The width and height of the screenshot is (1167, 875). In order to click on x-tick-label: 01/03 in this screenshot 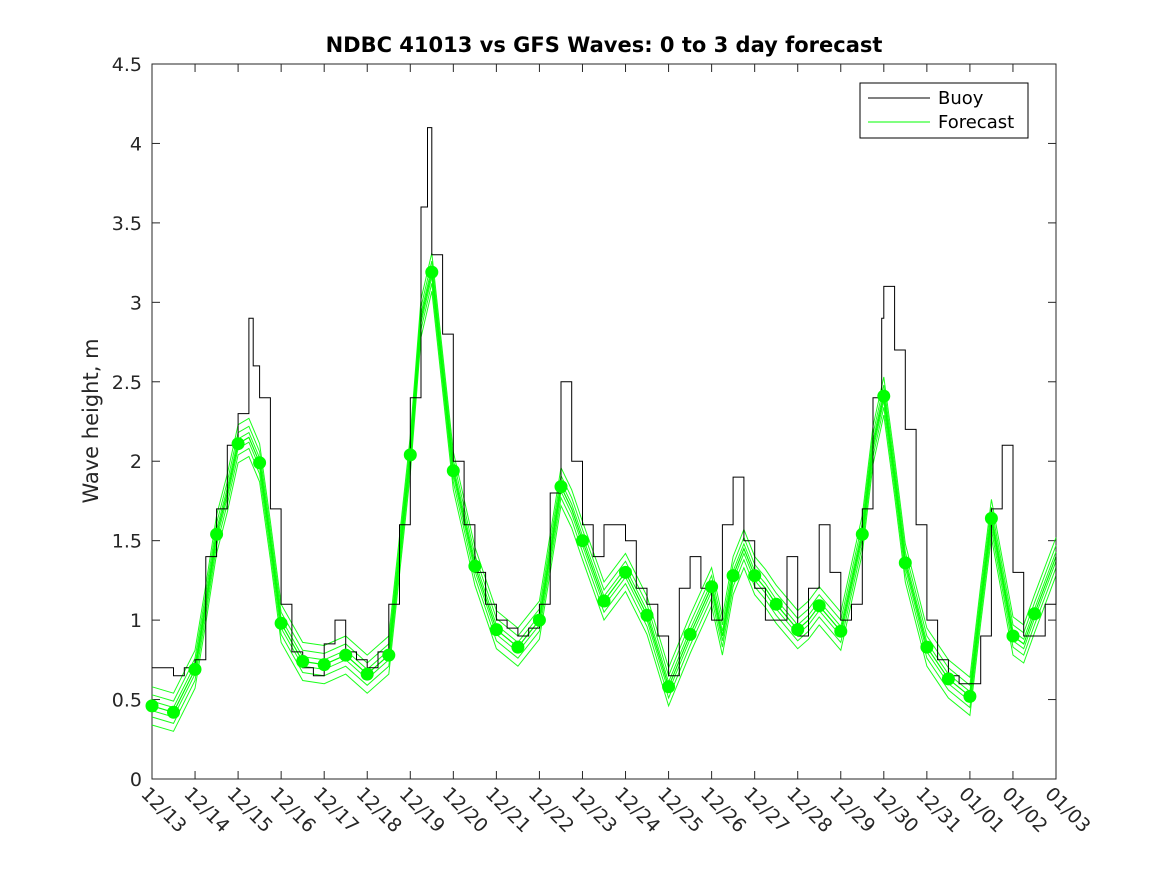, I will do `click(1067, 810)`.